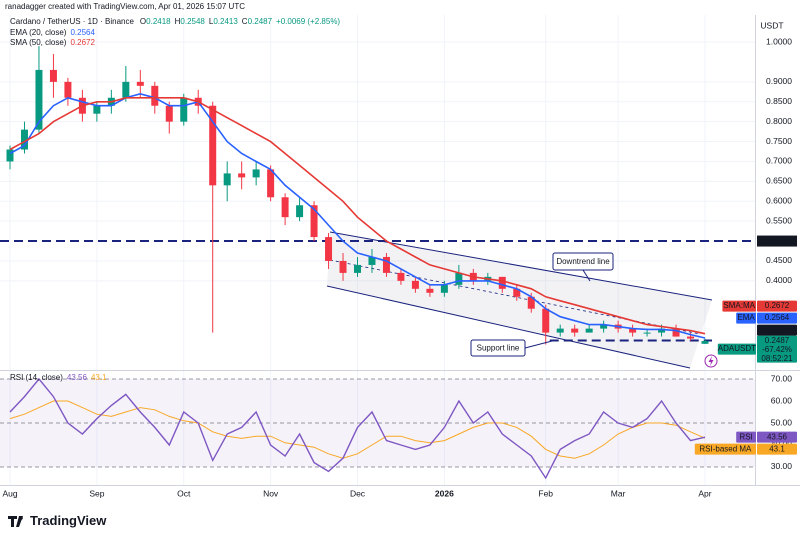 Image resolution: width=800 pixels, height=539 pixels. Describe the element at coordinates (782, 422) in the screenshot. I see `rsi-tick-label: 50.00` at that location.